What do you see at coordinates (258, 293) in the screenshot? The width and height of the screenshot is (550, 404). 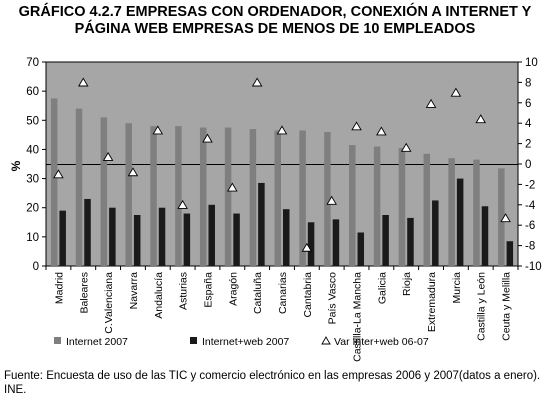 I see `x-axis-category-label: Cataluña` at bounding box center [258, 293].